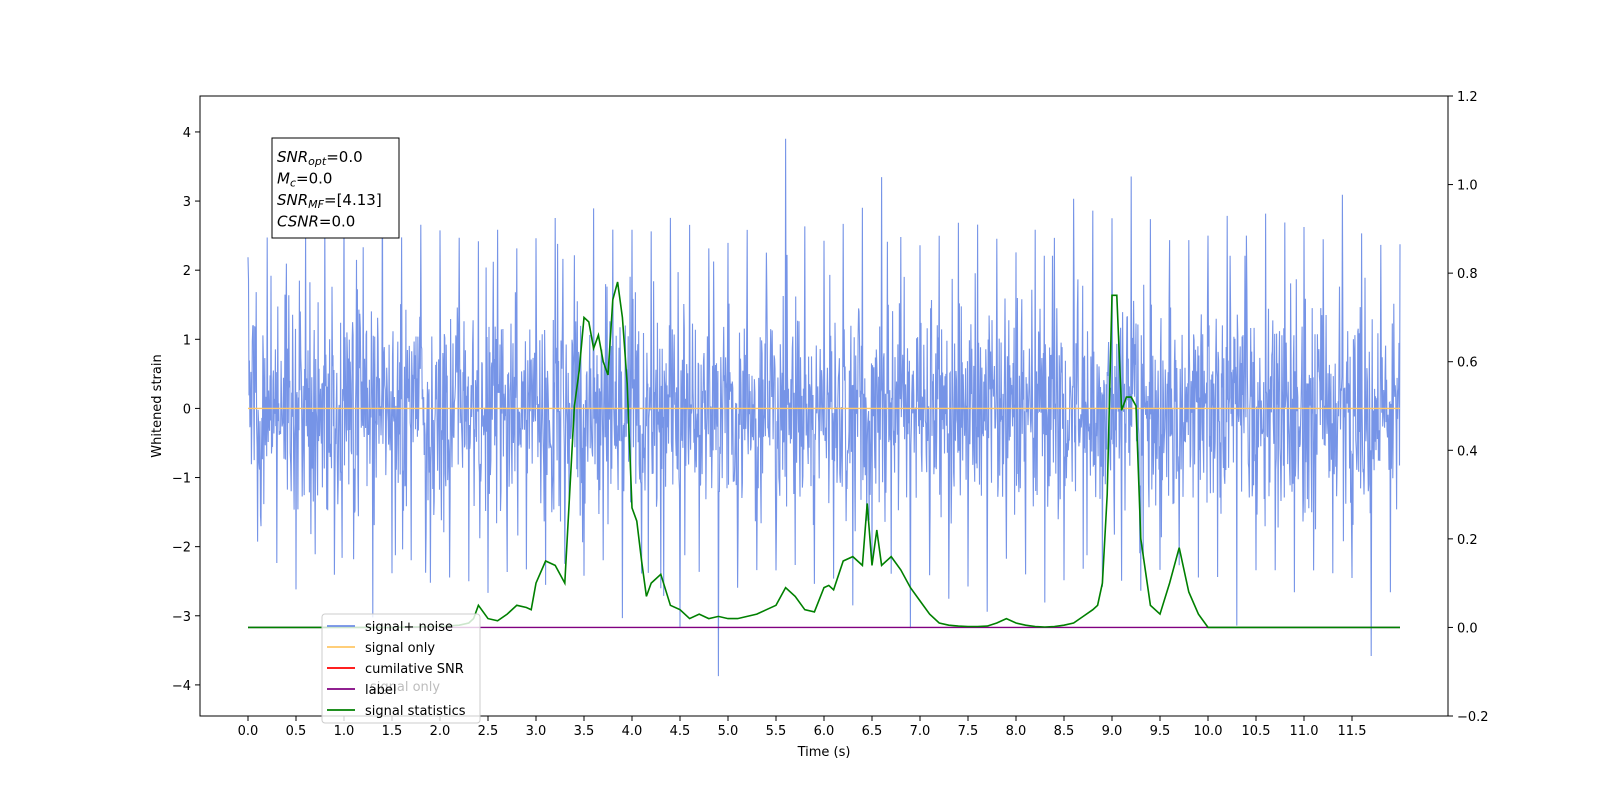 The height and width of the screenshot is (800, 1600). Describe the element at coordinates (414, 669) in the screenshot. I see `legend-label: cumilative SNR` at that location.